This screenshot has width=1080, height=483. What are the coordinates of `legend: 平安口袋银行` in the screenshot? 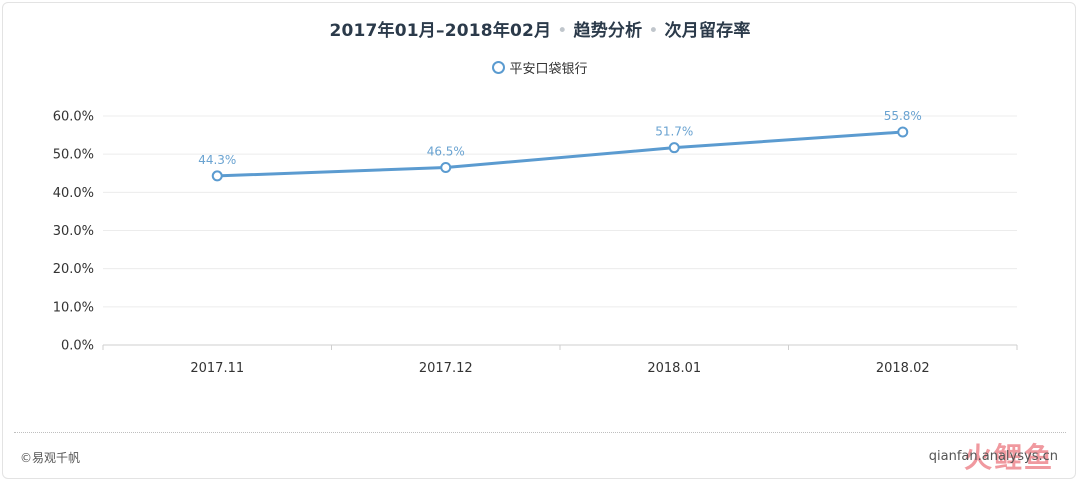 It's located at (540, 67).